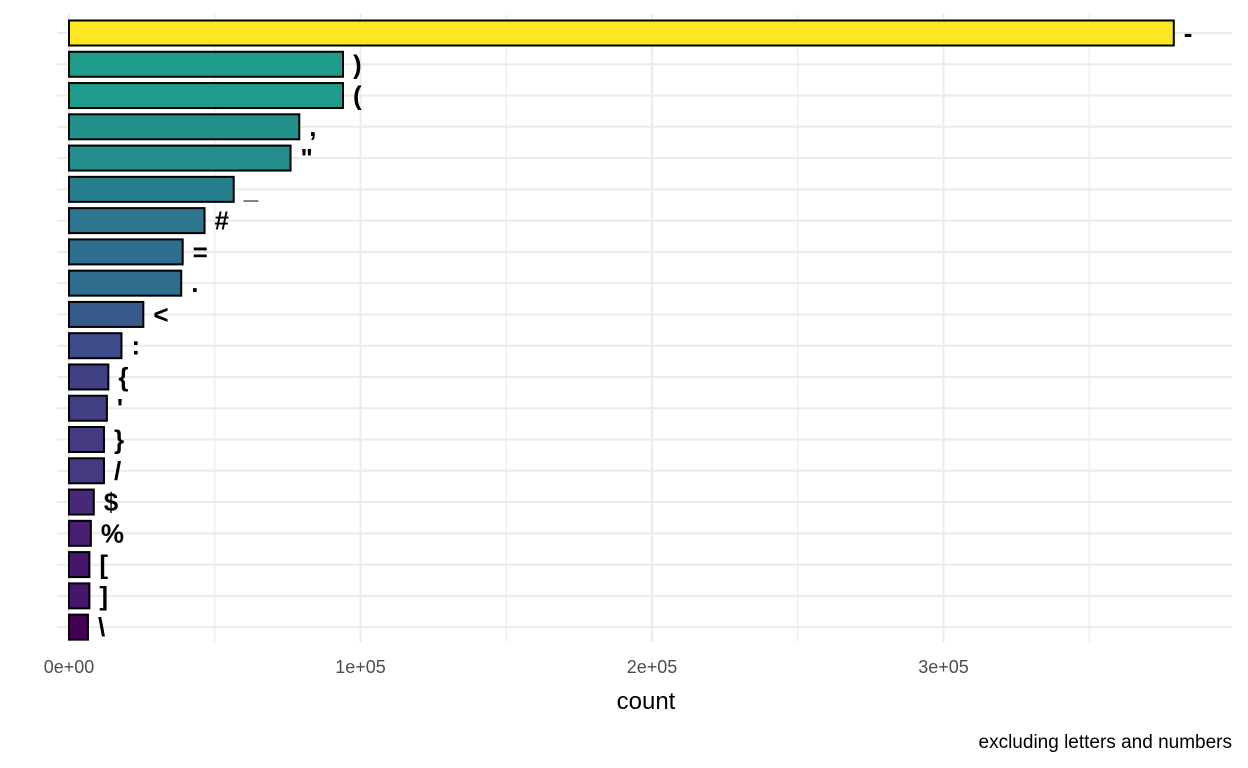 The image size is (1248, 768). I want to click on bar-label: <, so click(160, 314).